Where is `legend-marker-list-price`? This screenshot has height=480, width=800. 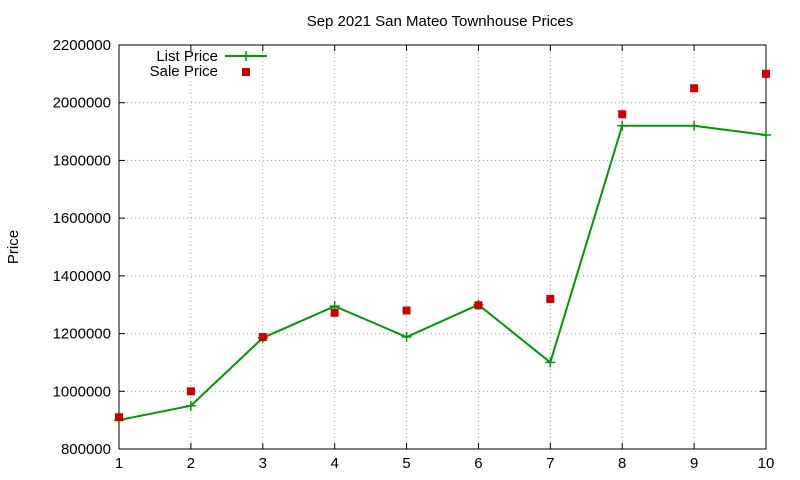 legend-marker-list-price is located at coordinates (246, 56).